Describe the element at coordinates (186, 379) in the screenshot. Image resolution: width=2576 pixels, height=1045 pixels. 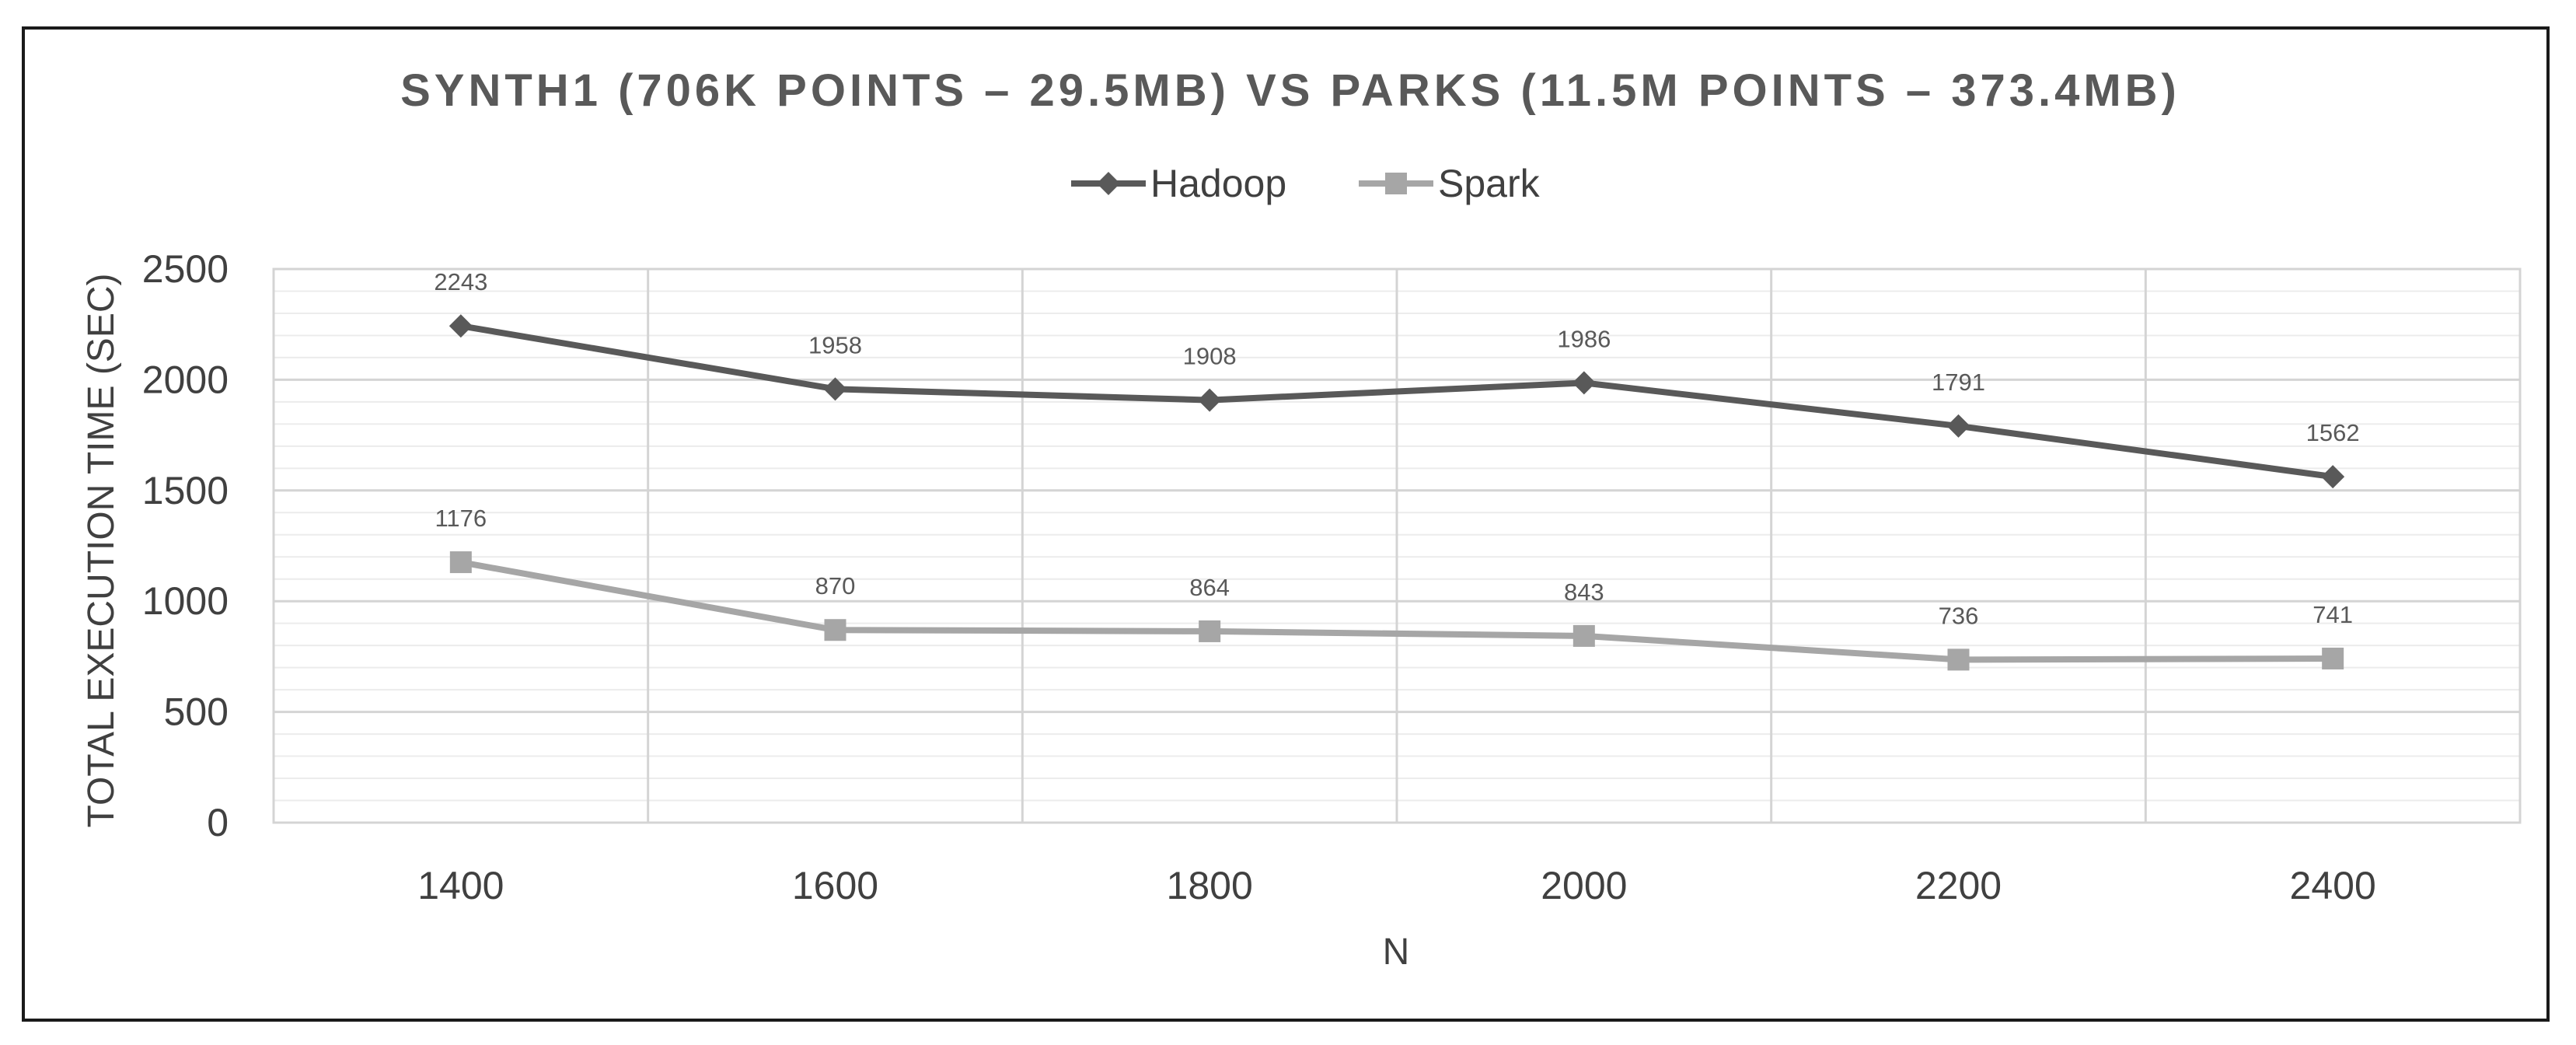
I see `y-tick-label: 2000` at that location.